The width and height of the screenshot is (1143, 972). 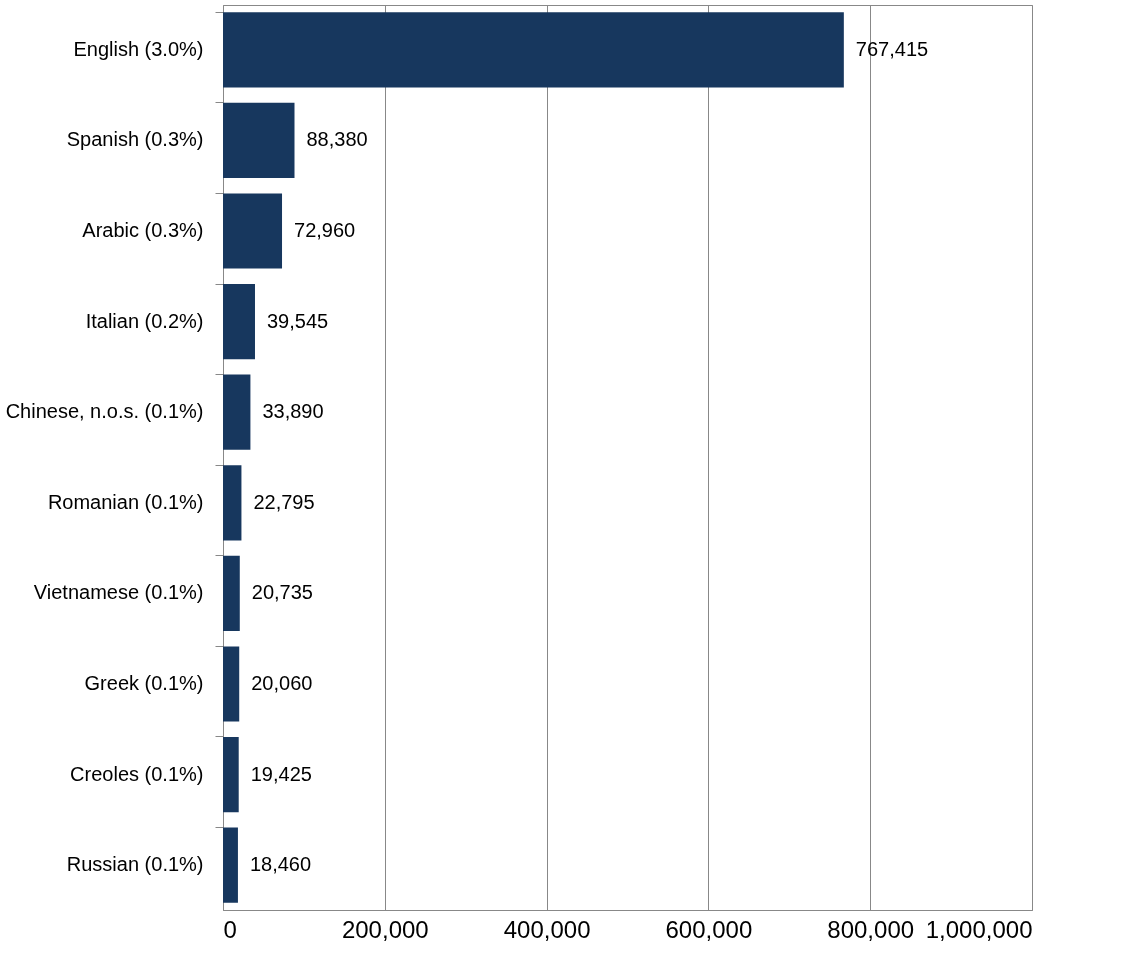 What do you see at coordinates (281, 773) in the screenshot?
I see `data-label: 19,425` at bounding box center [281, 773].